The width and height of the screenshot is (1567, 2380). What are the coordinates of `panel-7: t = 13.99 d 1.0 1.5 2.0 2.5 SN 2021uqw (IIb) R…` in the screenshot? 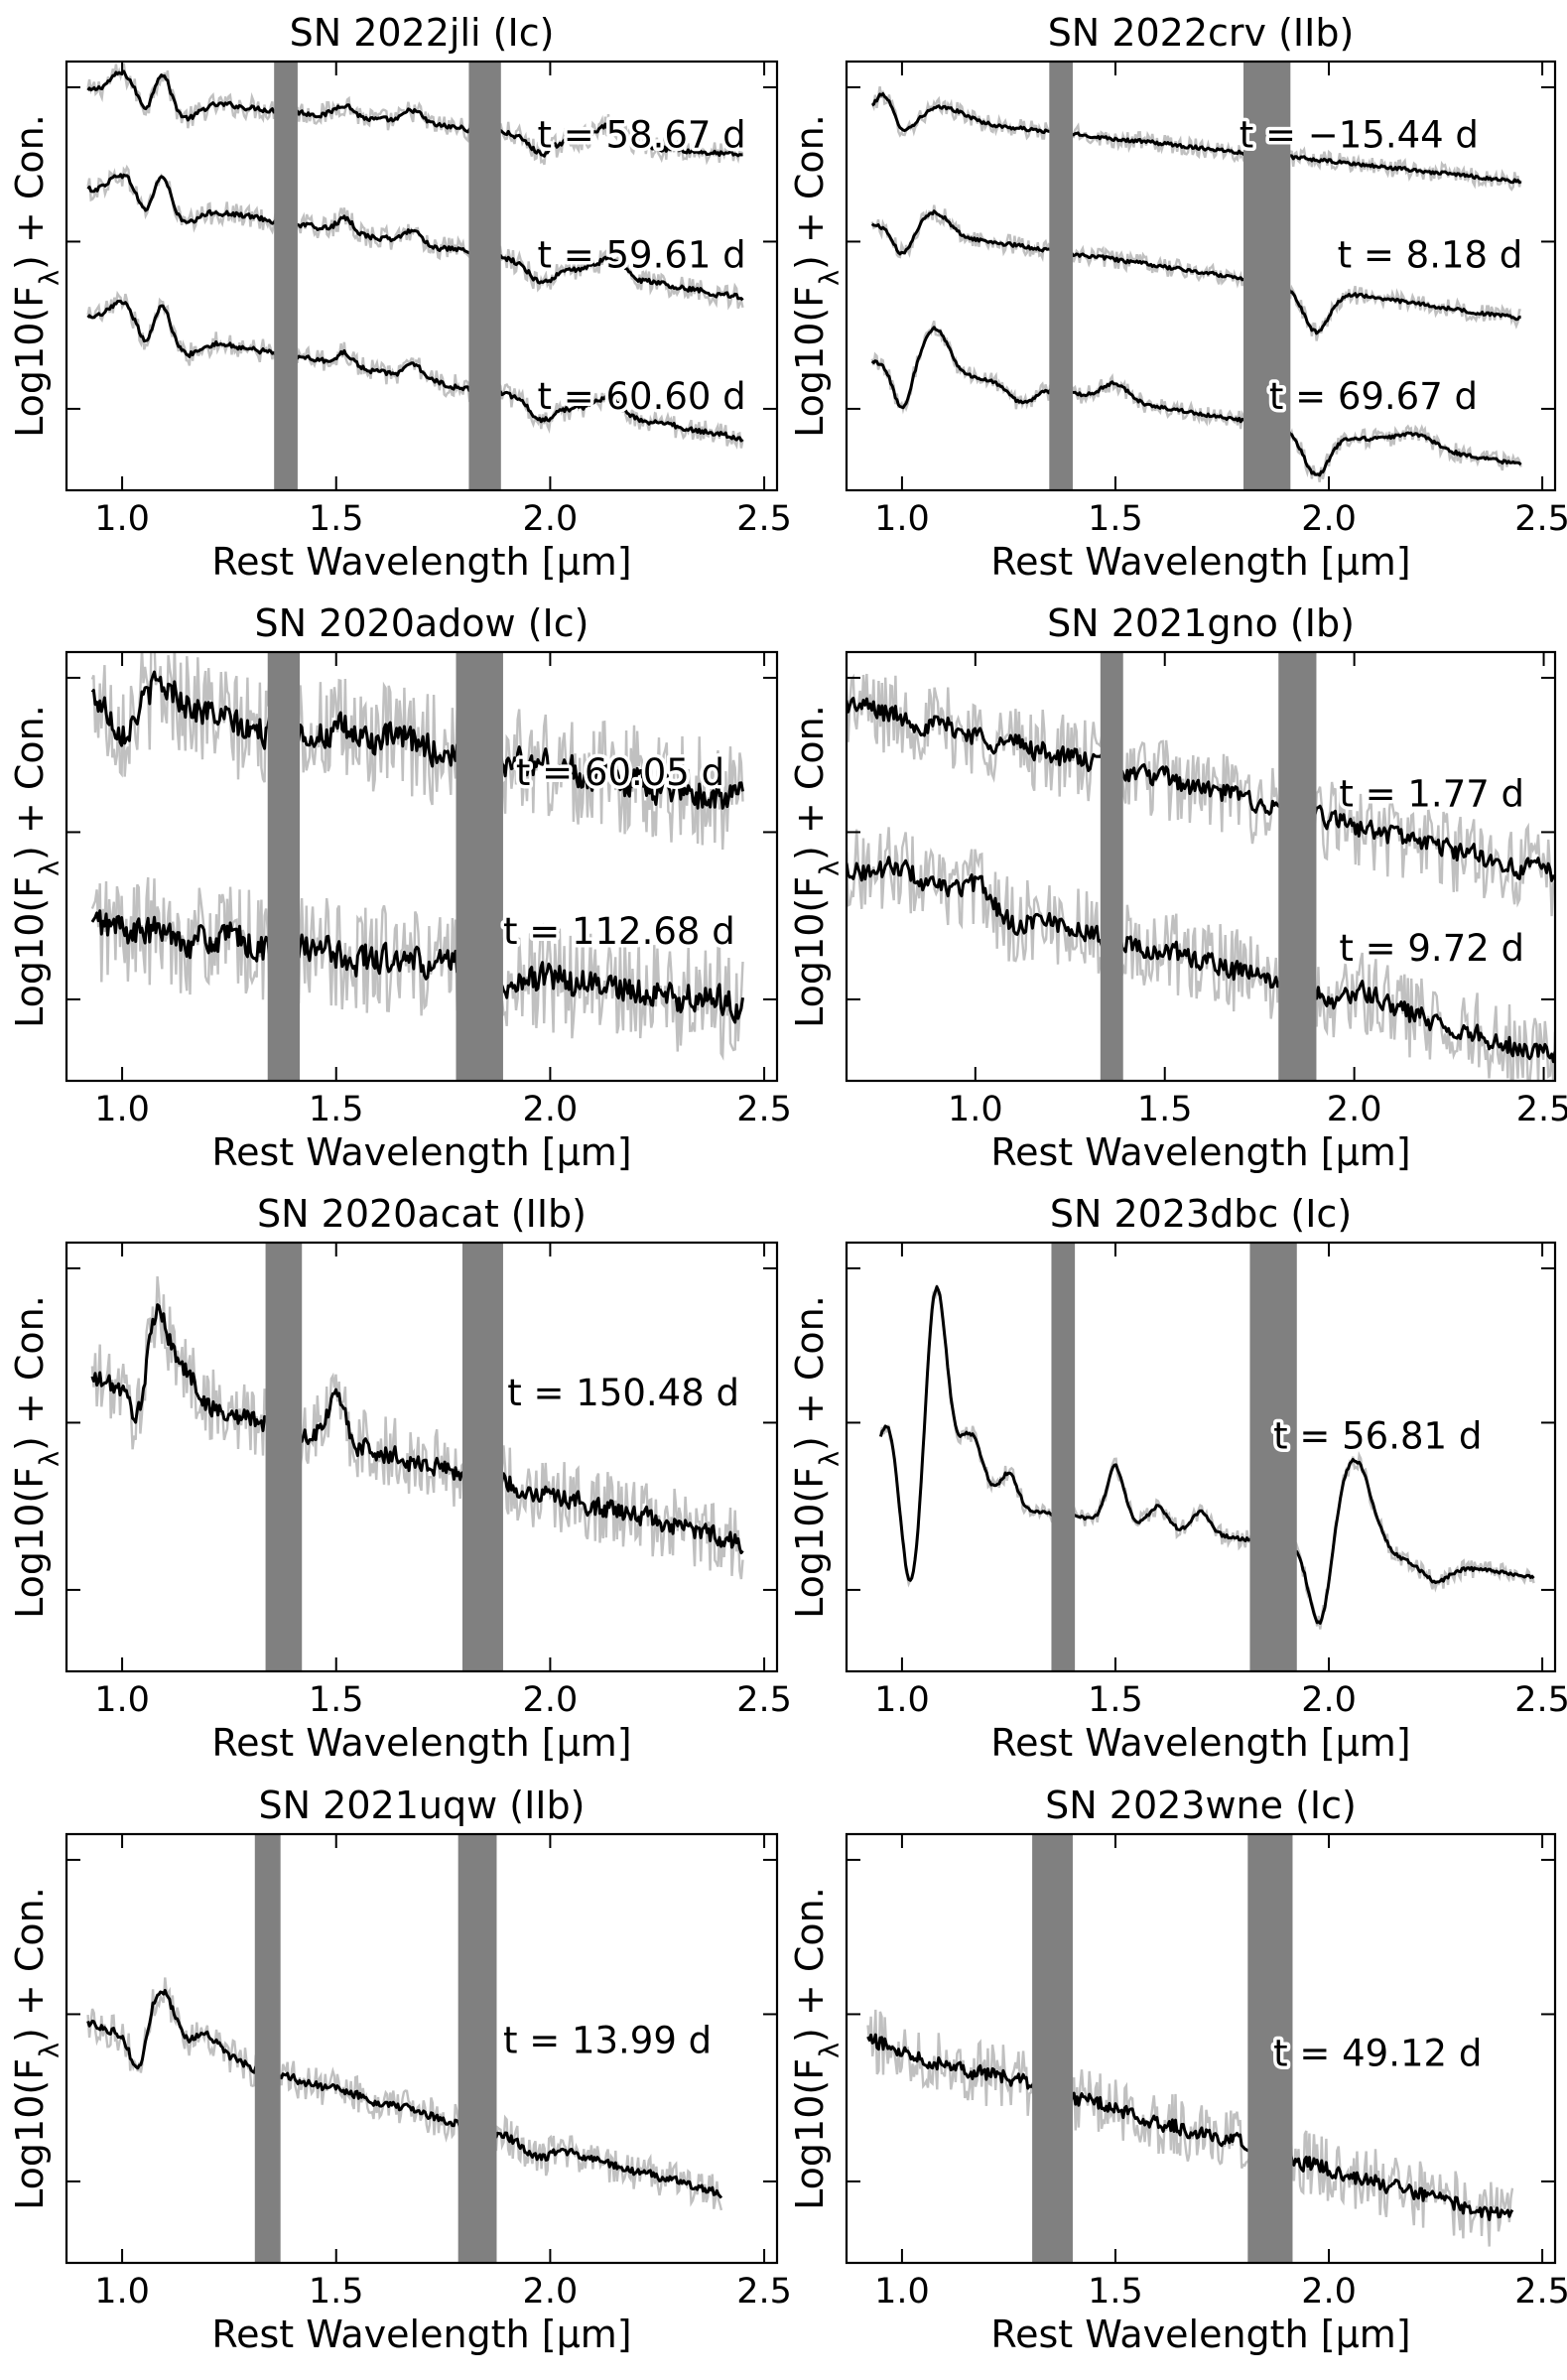 It's located at (400, 2070).